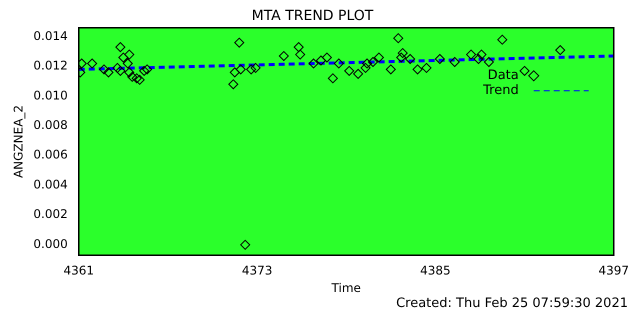  Describe the element at coordinates (345, 287) in the screenshot. I see `x-axis-title: Time` at that location.